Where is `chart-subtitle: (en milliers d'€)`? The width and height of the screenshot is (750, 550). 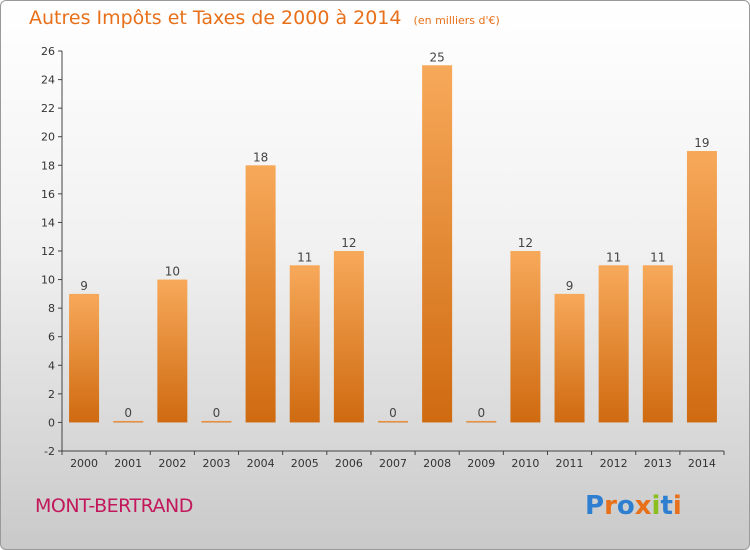
chart-subtitle: (en milliers d'€) is located at coordinates (456, 20).